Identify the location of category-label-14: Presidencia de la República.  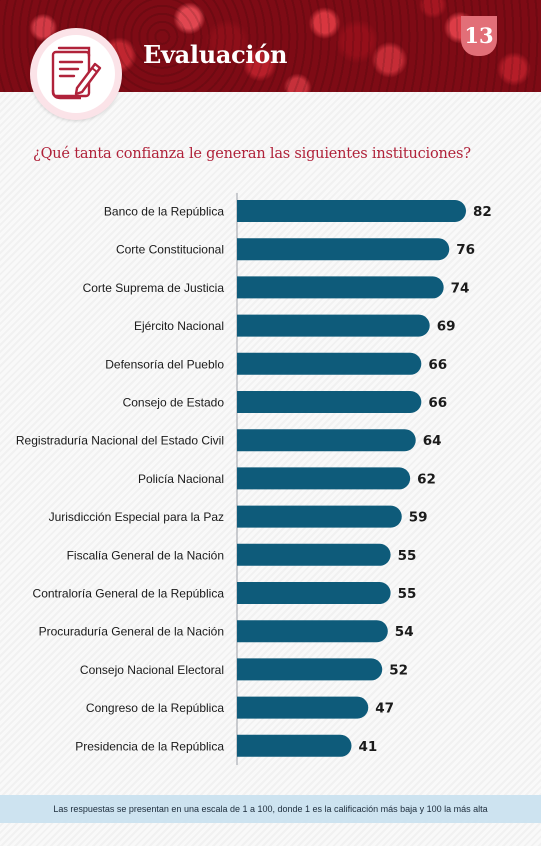
(149, 746).